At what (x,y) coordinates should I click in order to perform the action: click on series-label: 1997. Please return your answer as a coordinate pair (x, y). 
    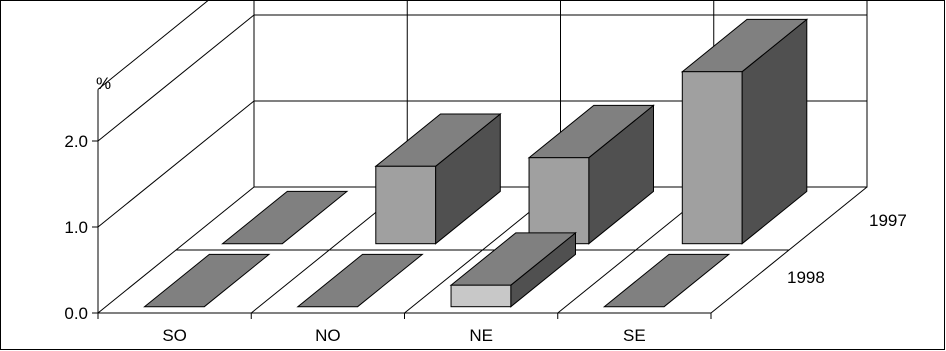
    Looking at the image, I should click on (888, 220).